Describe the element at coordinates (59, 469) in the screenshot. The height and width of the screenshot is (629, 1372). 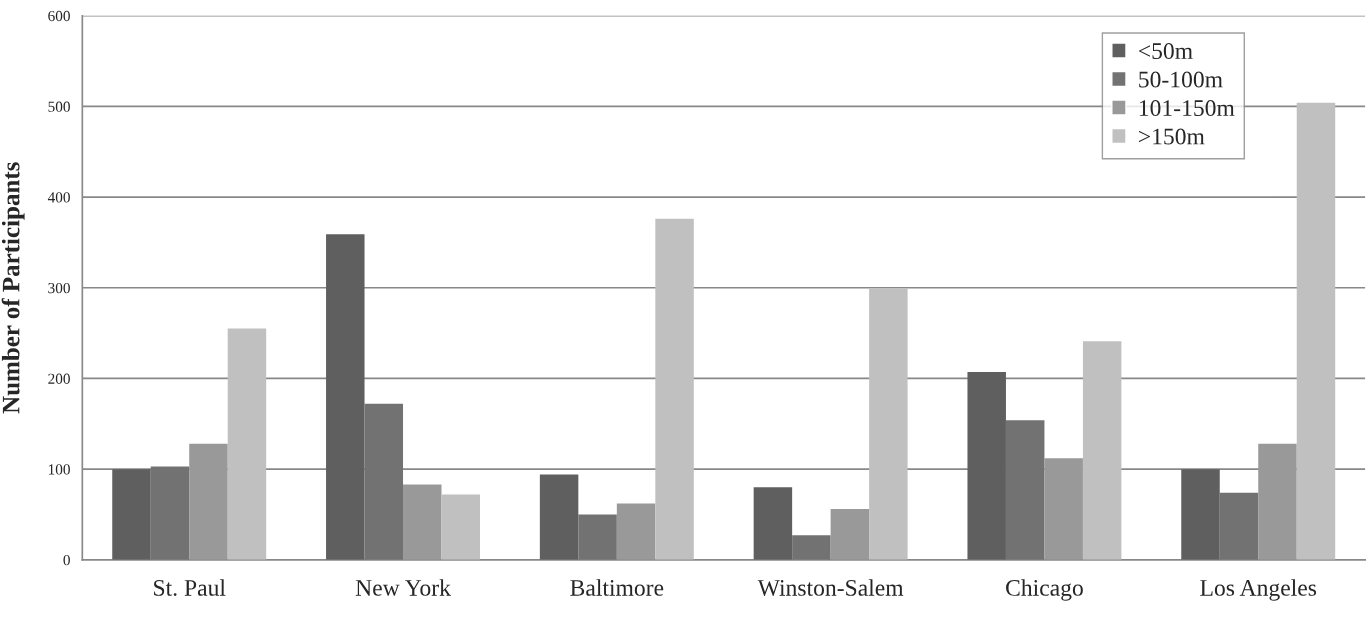
I see `y-tick-label: 100` at that location.